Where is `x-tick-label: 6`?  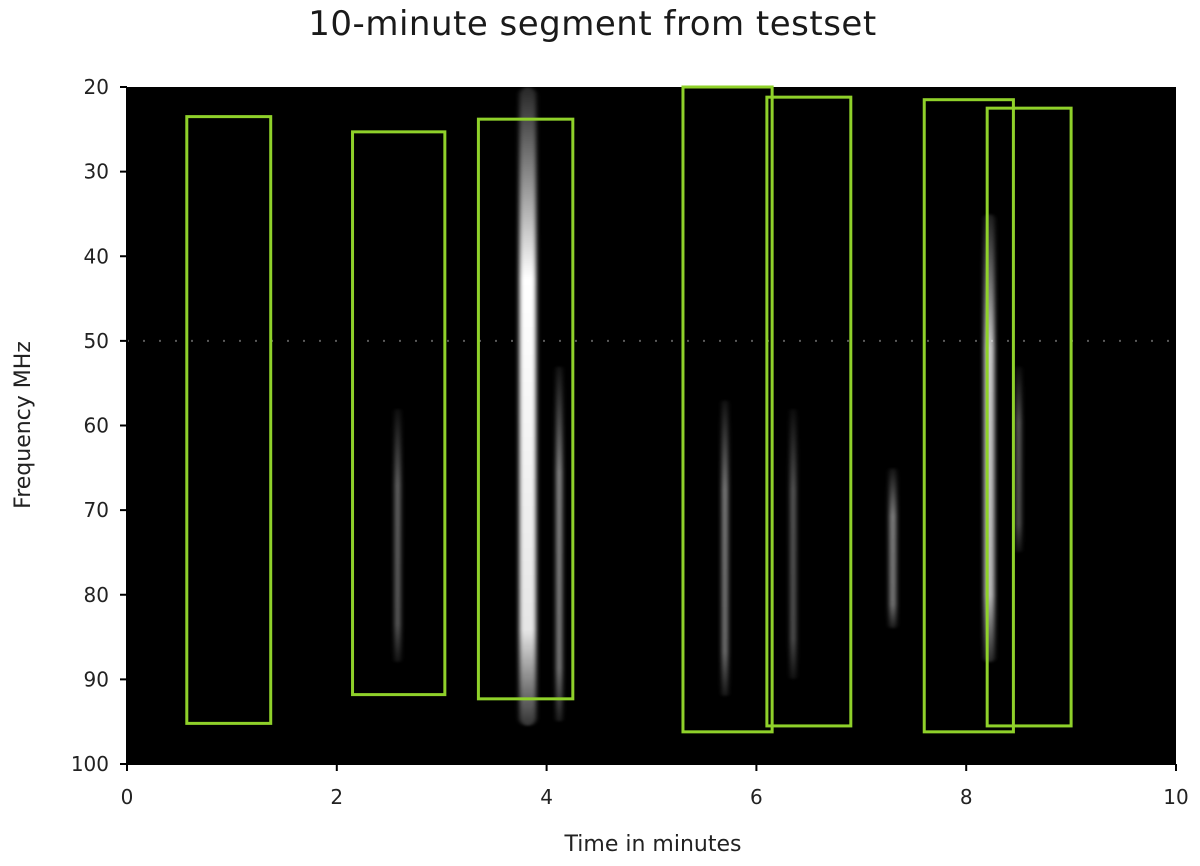
x-tick-label: 6 is located at coordinates (756, 797).